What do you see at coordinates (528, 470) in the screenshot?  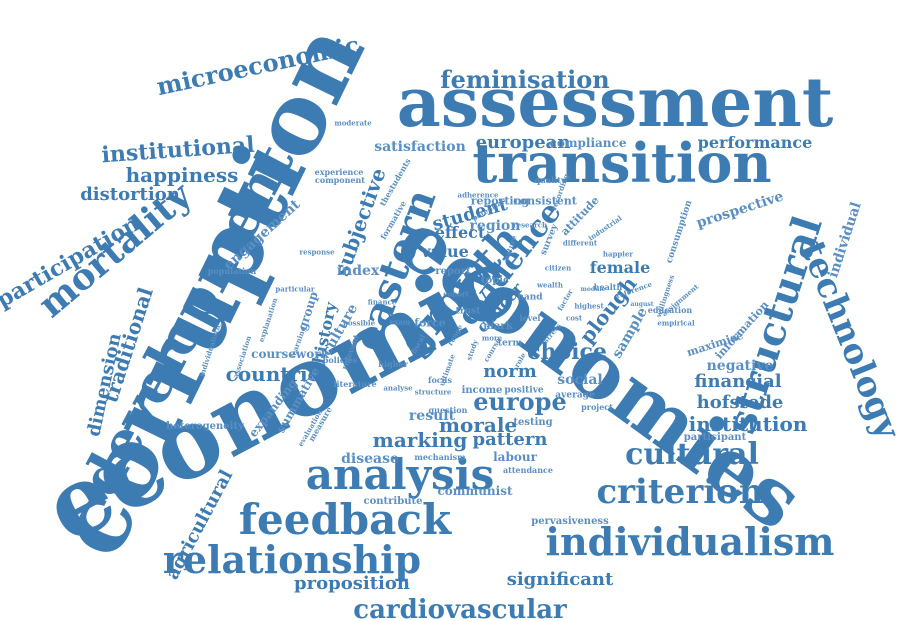 I see `word-attendance: attendance` at bounding box center [528, 470].